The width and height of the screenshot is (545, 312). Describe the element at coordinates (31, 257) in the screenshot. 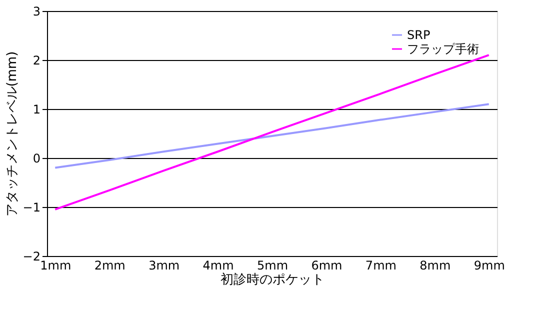

I see `y-tick-label: −2` at that location.